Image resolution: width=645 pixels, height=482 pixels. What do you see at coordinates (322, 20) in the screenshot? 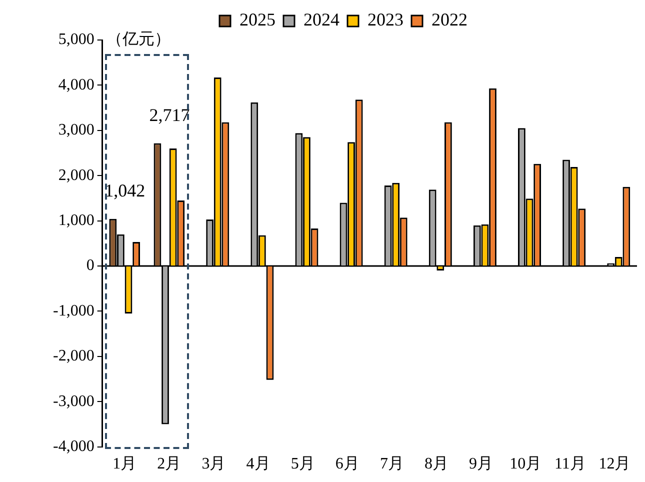
I see `legend-label: 2024` at bounding box center [322, 20].